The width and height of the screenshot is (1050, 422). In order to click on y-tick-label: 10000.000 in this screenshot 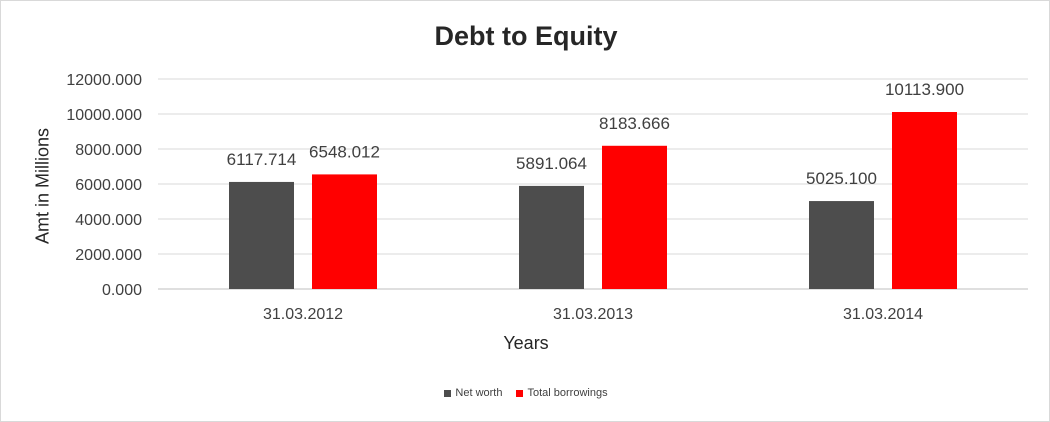, I will do `click(104, 115)`.